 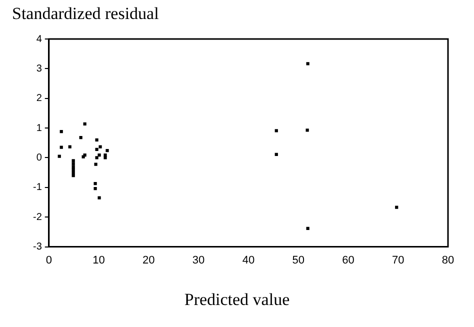 What do you see at coordinates (37, 247) in the screenshot?
I see `y-tick-label: -3` at bounding box center [37, 247].